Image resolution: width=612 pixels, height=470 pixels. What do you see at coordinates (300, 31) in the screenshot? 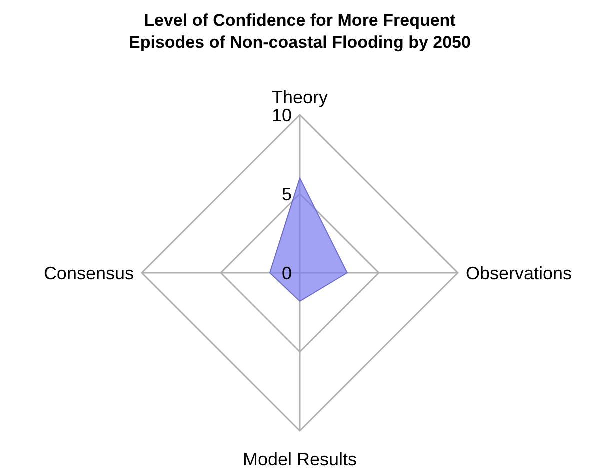
I see `chart-title: Level of Confidence for More Frequent Episodes of Non-coastal Flooding by 2050` at bounding box center [300, 31].